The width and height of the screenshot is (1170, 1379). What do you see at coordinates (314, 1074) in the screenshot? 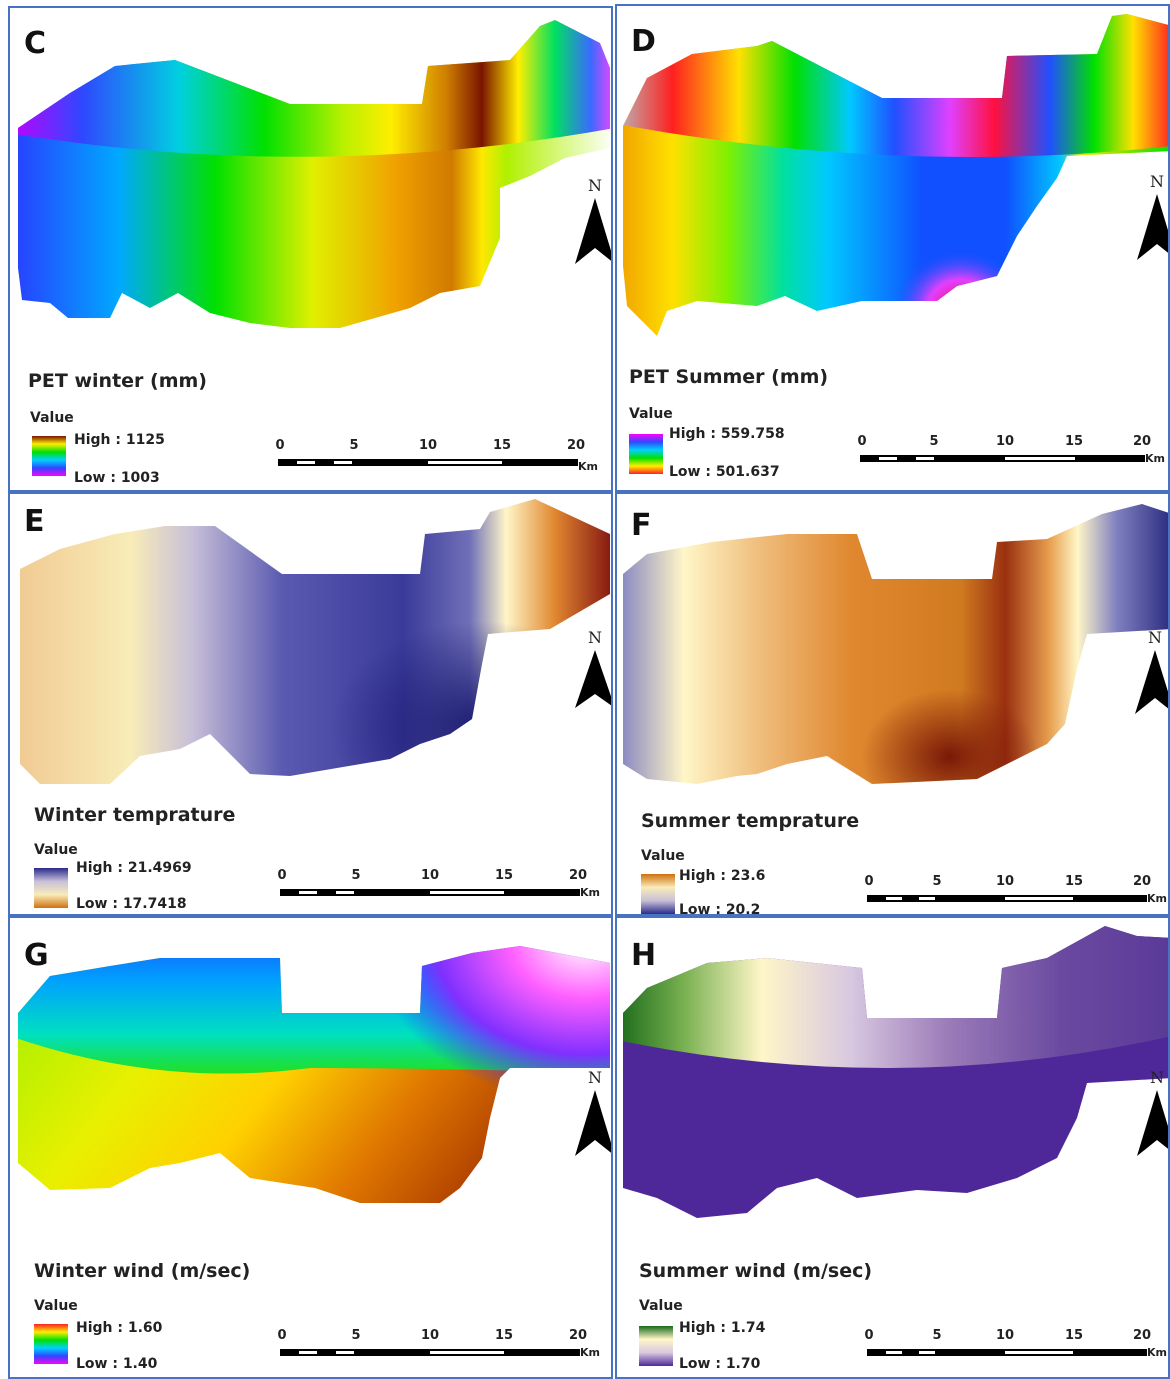
I see `map-winter-wind` at bounding box center [314, 1074].